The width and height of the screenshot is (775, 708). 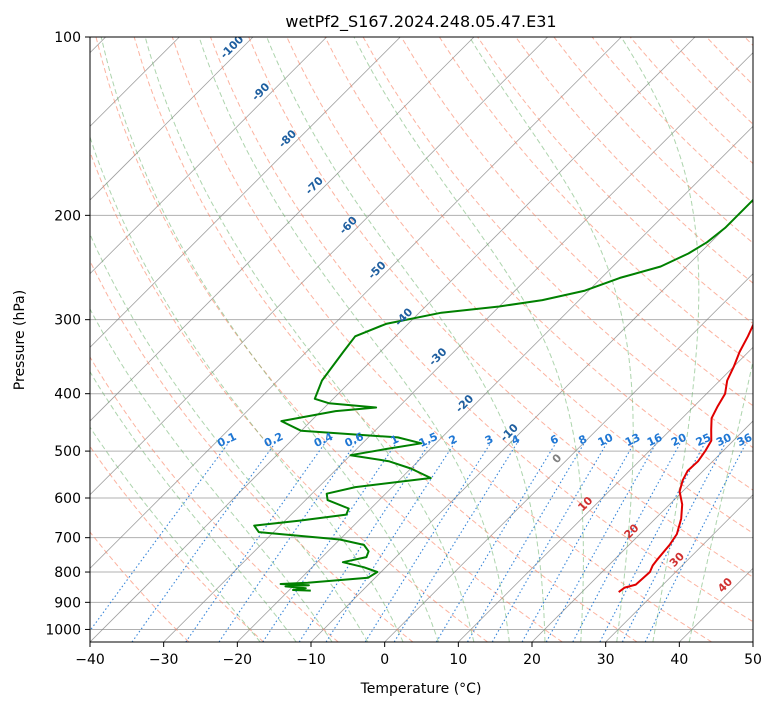 What do you see at coordinates (606, 660) in the screenshot?
I see `x-tick-label: 30` at bounding box center [606, 660].